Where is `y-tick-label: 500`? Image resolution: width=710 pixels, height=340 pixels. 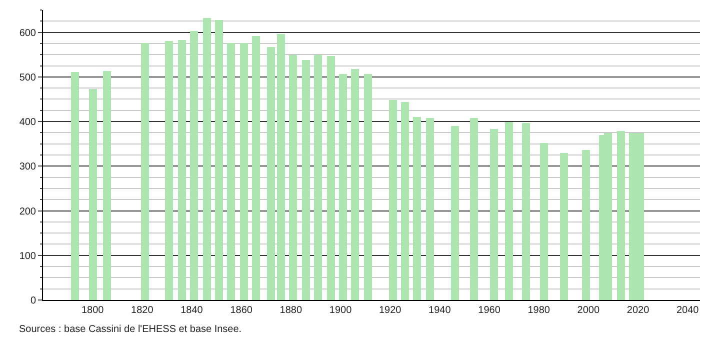 y-tick-label: 500 is located at coordinates (27, 78).